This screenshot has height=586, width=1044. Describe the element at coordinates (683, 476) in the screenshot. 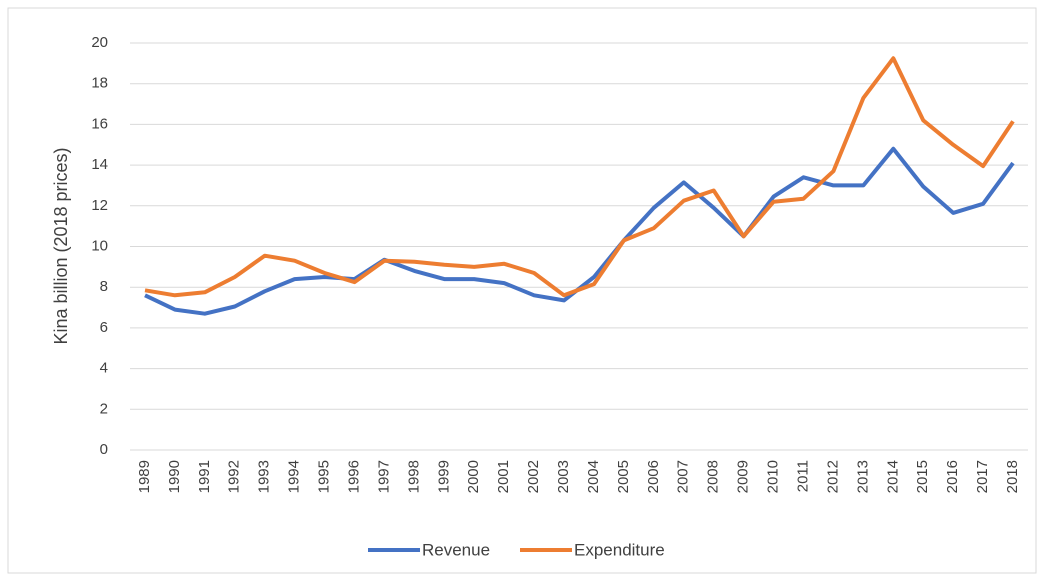

I see `x-tick-label: 2007` at that location.